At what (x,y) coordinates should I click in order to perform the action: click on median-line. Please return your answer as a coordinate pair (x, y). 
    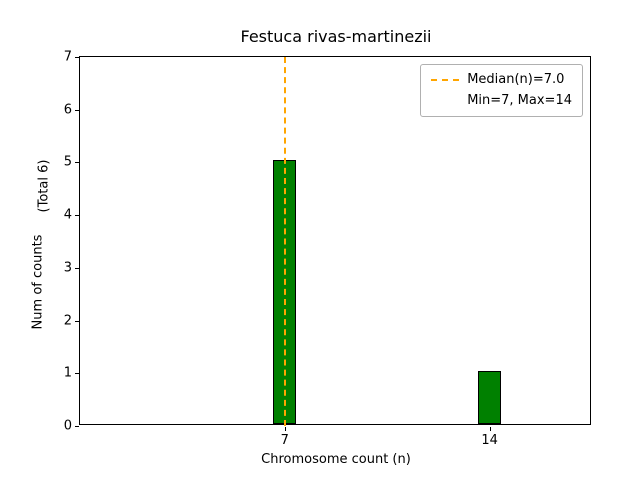
    Looking at the image, I should click on (284, 241).